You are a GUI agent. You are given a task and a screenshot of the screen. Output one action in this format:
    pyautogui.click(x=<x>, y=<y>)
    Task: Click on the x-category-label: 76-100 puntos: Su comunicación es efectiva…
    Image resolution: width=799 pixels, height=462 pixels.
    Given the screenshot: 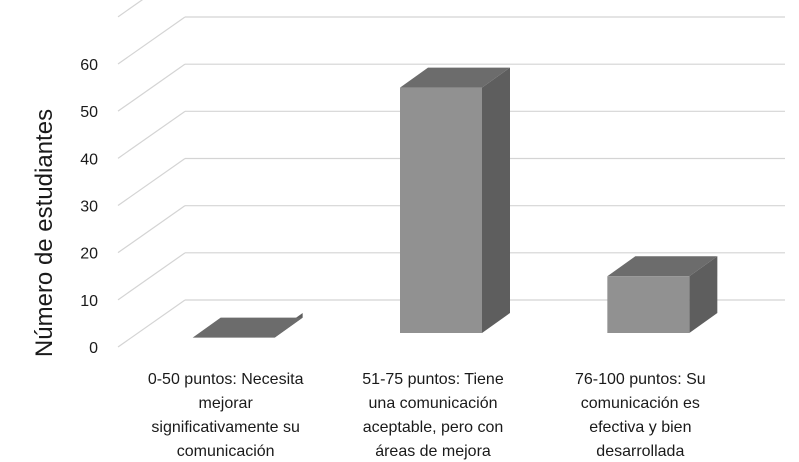 What is the action you would take?
    pyautogui.click(x=640, y=415)
    